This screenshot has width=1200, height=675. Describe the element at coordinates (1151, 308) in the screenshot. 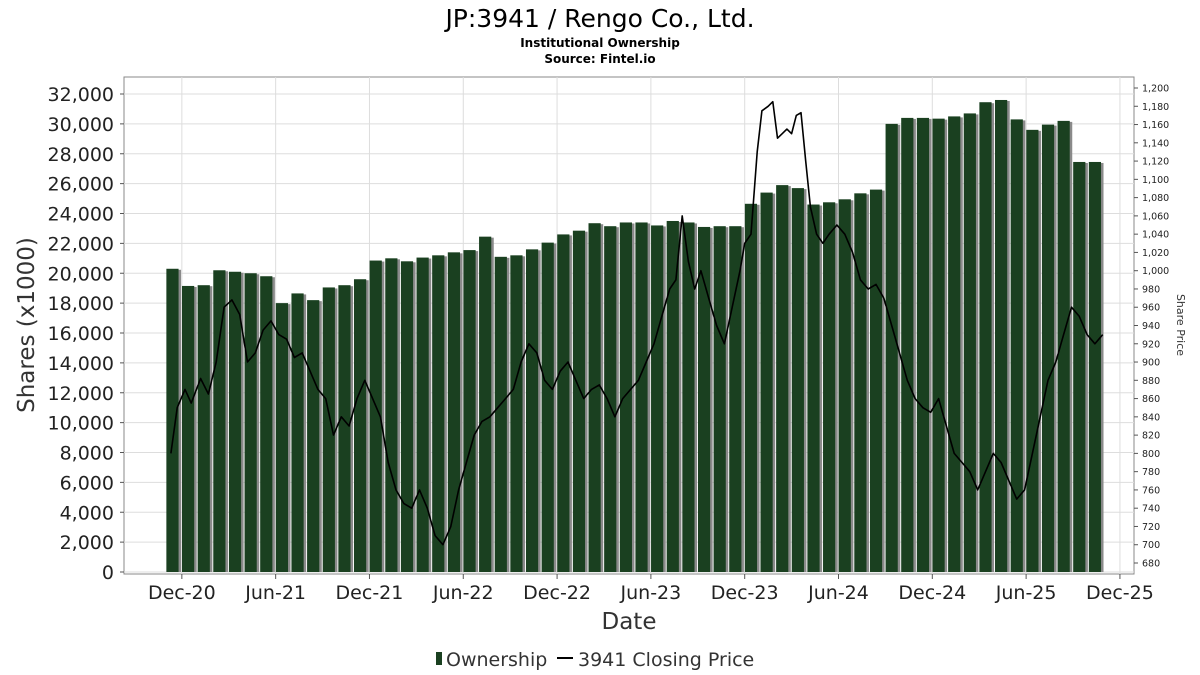

I see `y2-tick-label: 960` at that location.